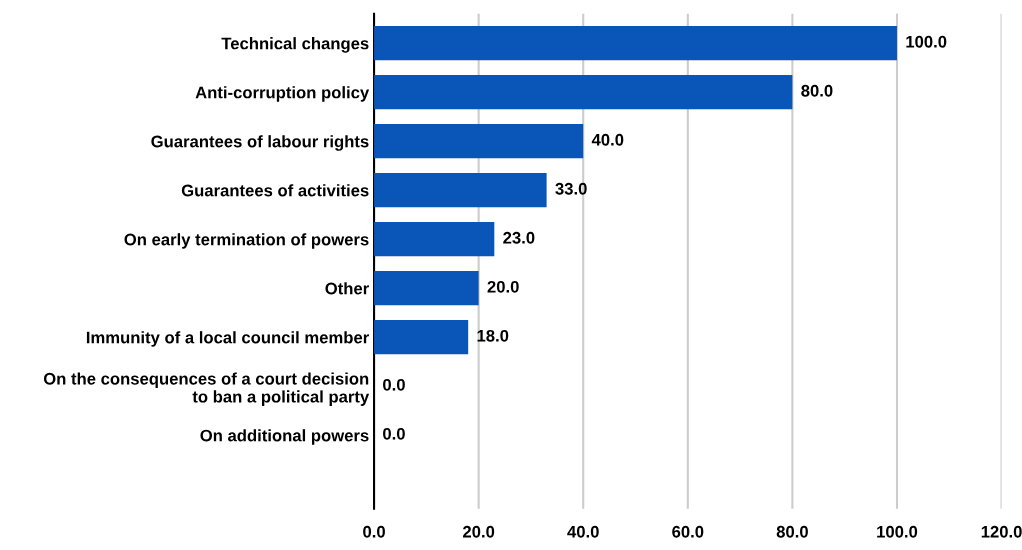 Image resolution: width=1022 pixels, height=550 pixels. Describe the element at coordinates (571, 188) in the screenshot. I see `data-label: 33.0` at that location.